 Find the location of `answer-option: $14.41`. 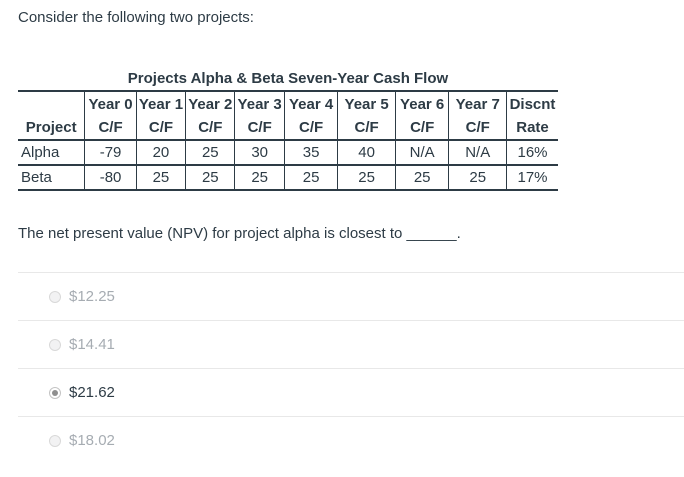

answer-option: $14.41 is located at coordinates (351, 344).